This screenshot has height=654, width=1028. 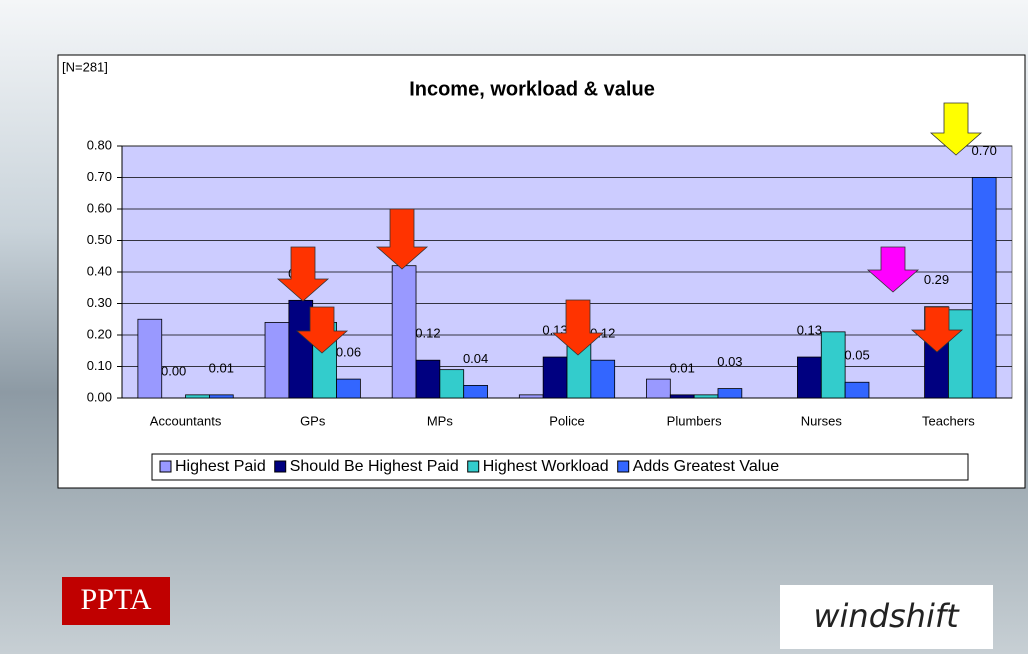 I want to click on data-label: 0.12, so click(x=427, y=333).